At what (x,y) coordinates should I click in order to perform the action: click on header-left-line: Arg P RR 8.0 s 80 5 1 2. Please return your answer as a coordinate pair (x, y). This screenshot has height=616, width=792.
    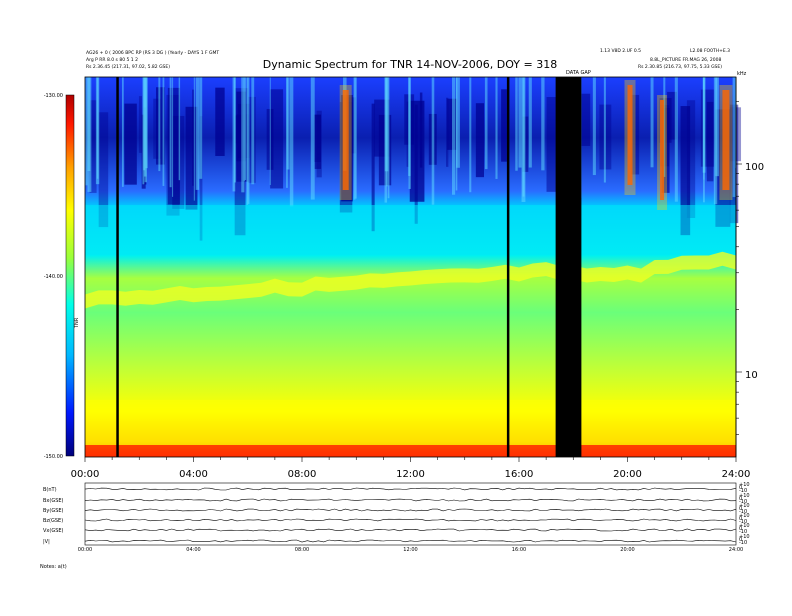
    Looking at the image, I should click on (112, 60).